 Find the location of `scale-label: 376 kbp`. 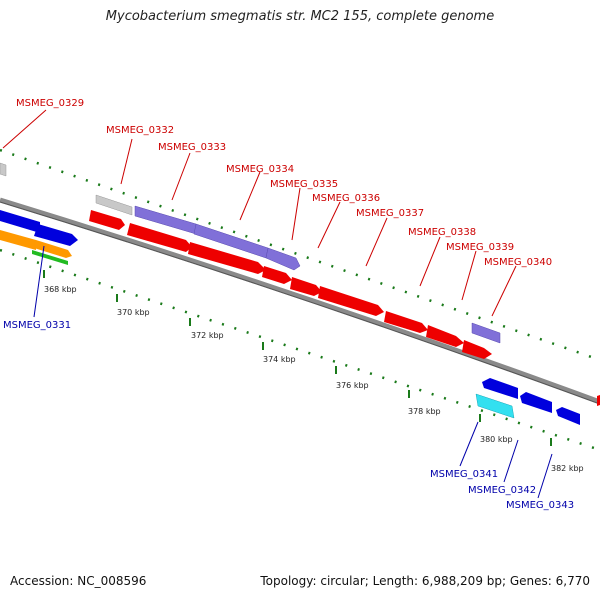

scale-label: 376 kbp is located at coordinates (352, 385).